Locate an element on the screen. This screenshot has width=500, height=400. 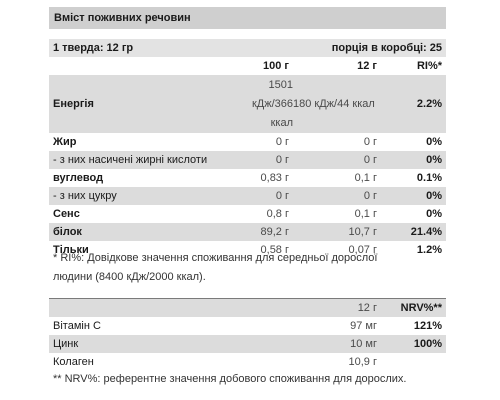
nutrient-name: Сенс is located at coordinates (66, 214).